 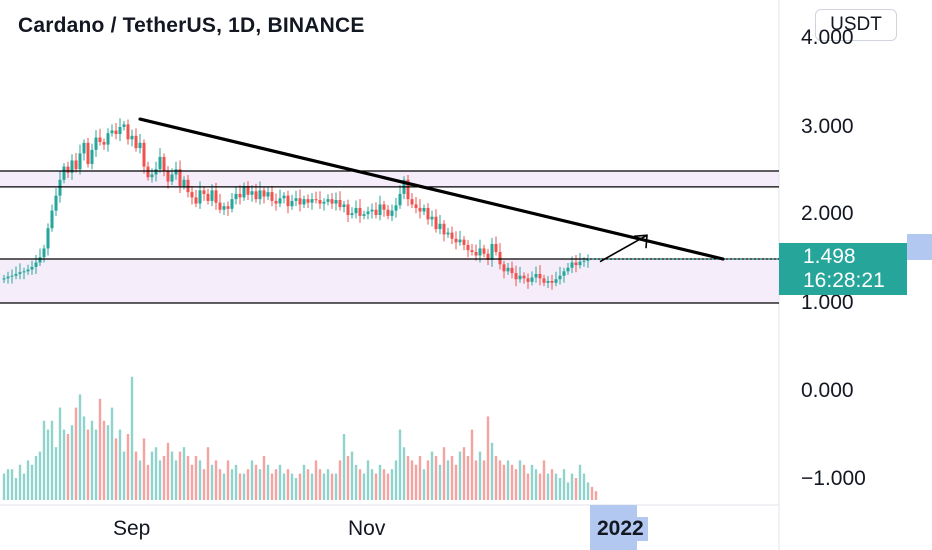 I want to click on breakout-arrow-line, so click(x=623, y=248).